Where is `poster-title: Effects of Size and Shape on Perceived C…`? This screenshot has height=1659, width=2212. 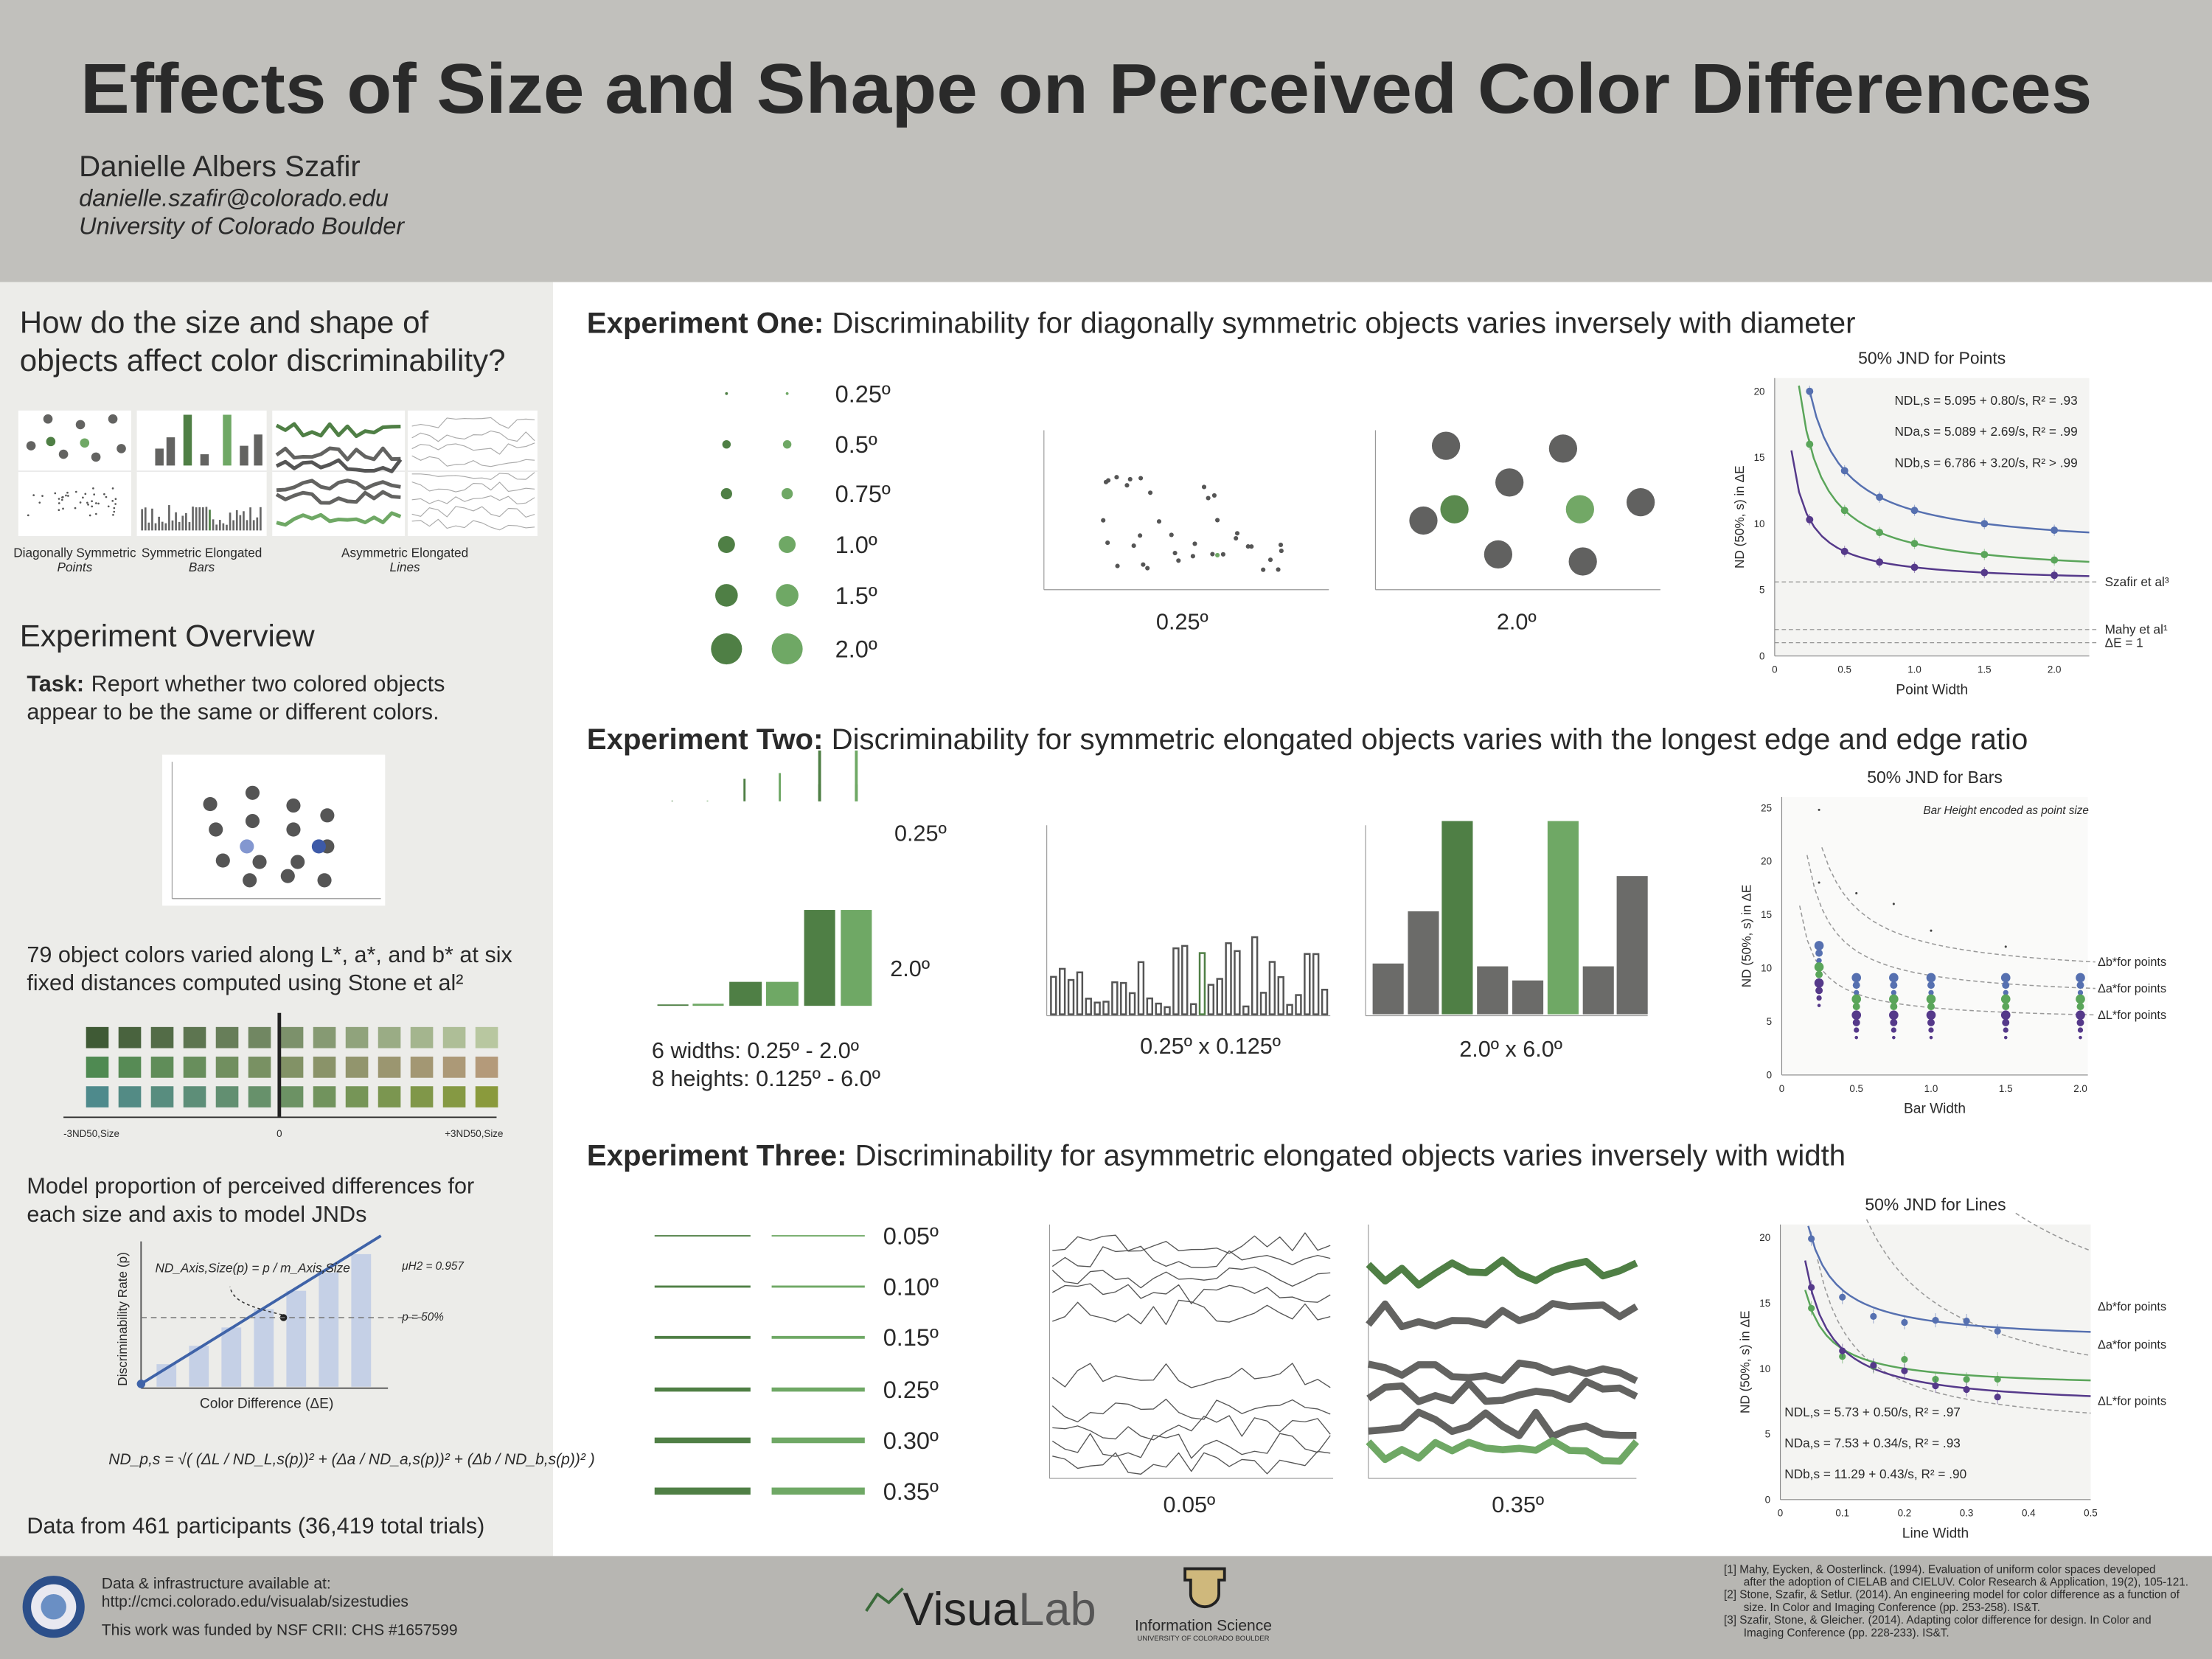 poster-title: Effects of Size and Shape on Perceived C… is located at coordinates (1086, 88).